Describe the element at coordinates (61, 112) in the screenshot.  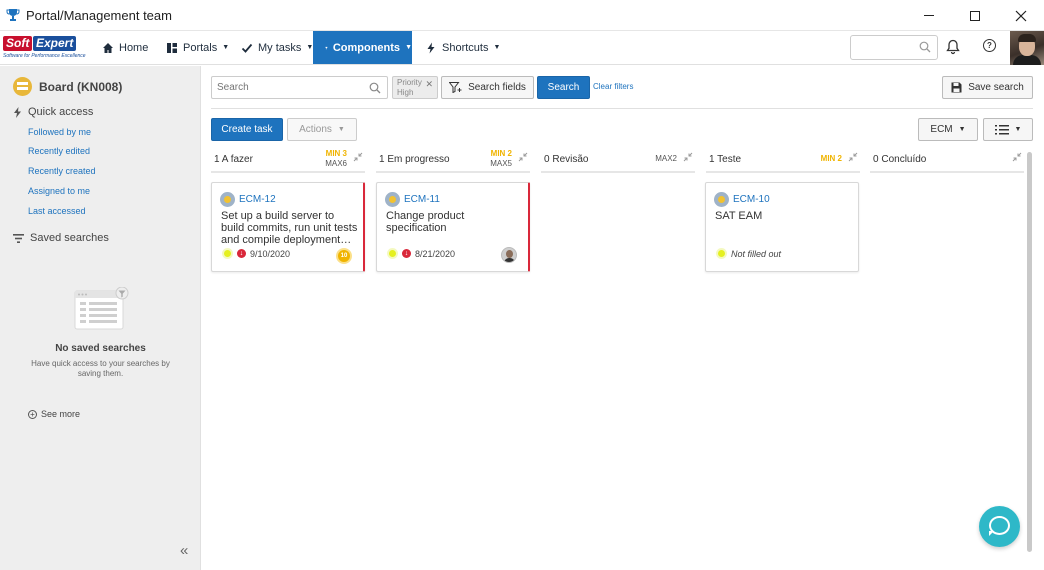
I see `quick-access-label: Quick access` at that location.